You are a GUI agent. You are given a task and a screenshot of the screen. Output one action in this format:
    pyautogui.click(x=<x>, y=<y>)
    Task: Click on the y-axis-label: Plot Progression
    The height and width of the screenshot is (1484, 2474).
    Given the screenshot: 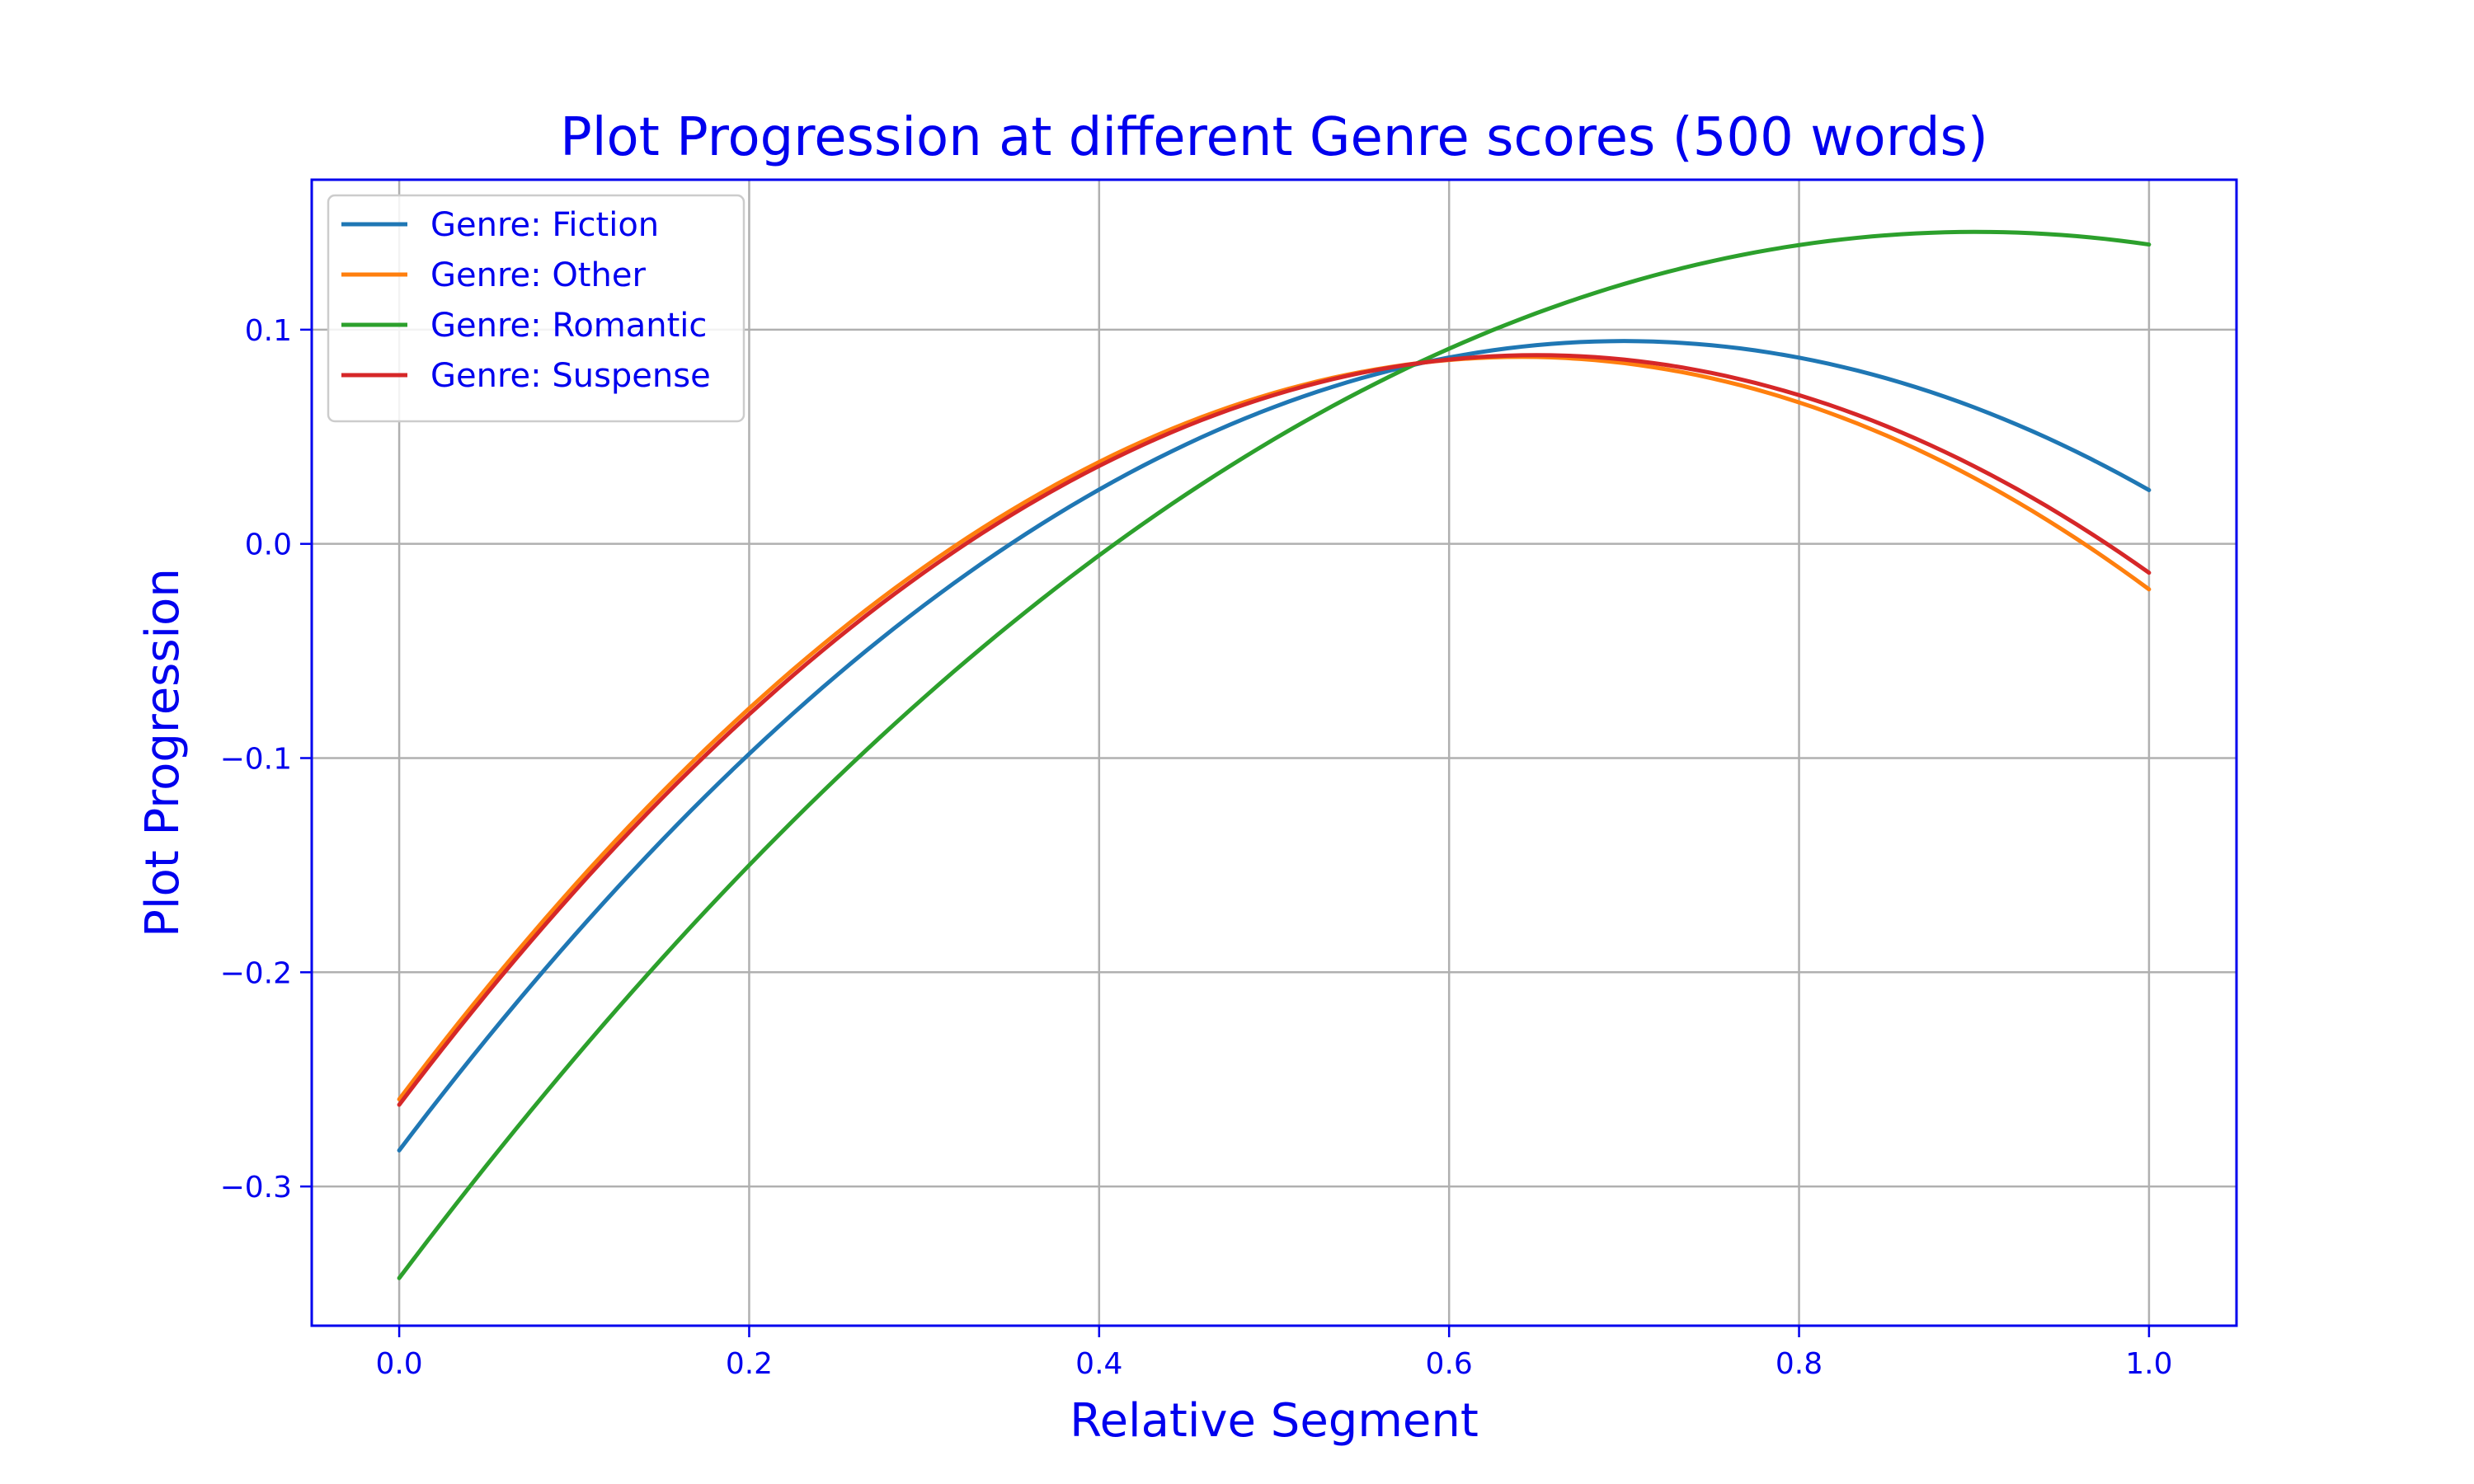 What is the action you would take?
    pyautogui.click(x=163, y=752)
    